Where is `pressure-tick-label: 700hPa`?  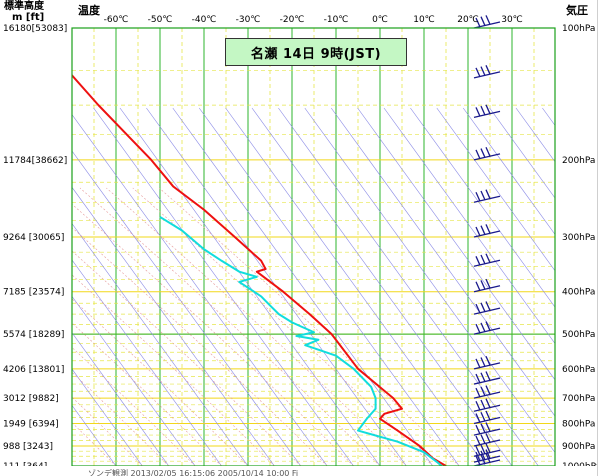
pressure-tick-label: 700hPa is located at coordinates (578, 399).